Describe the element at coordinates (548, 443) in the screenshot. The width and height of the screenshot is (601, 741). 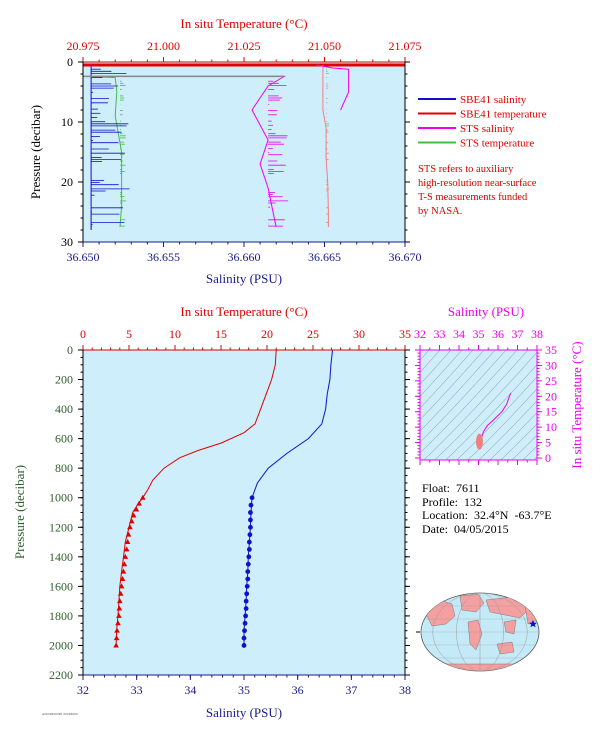
I see `ts-right-tick-label: 5` at that location.